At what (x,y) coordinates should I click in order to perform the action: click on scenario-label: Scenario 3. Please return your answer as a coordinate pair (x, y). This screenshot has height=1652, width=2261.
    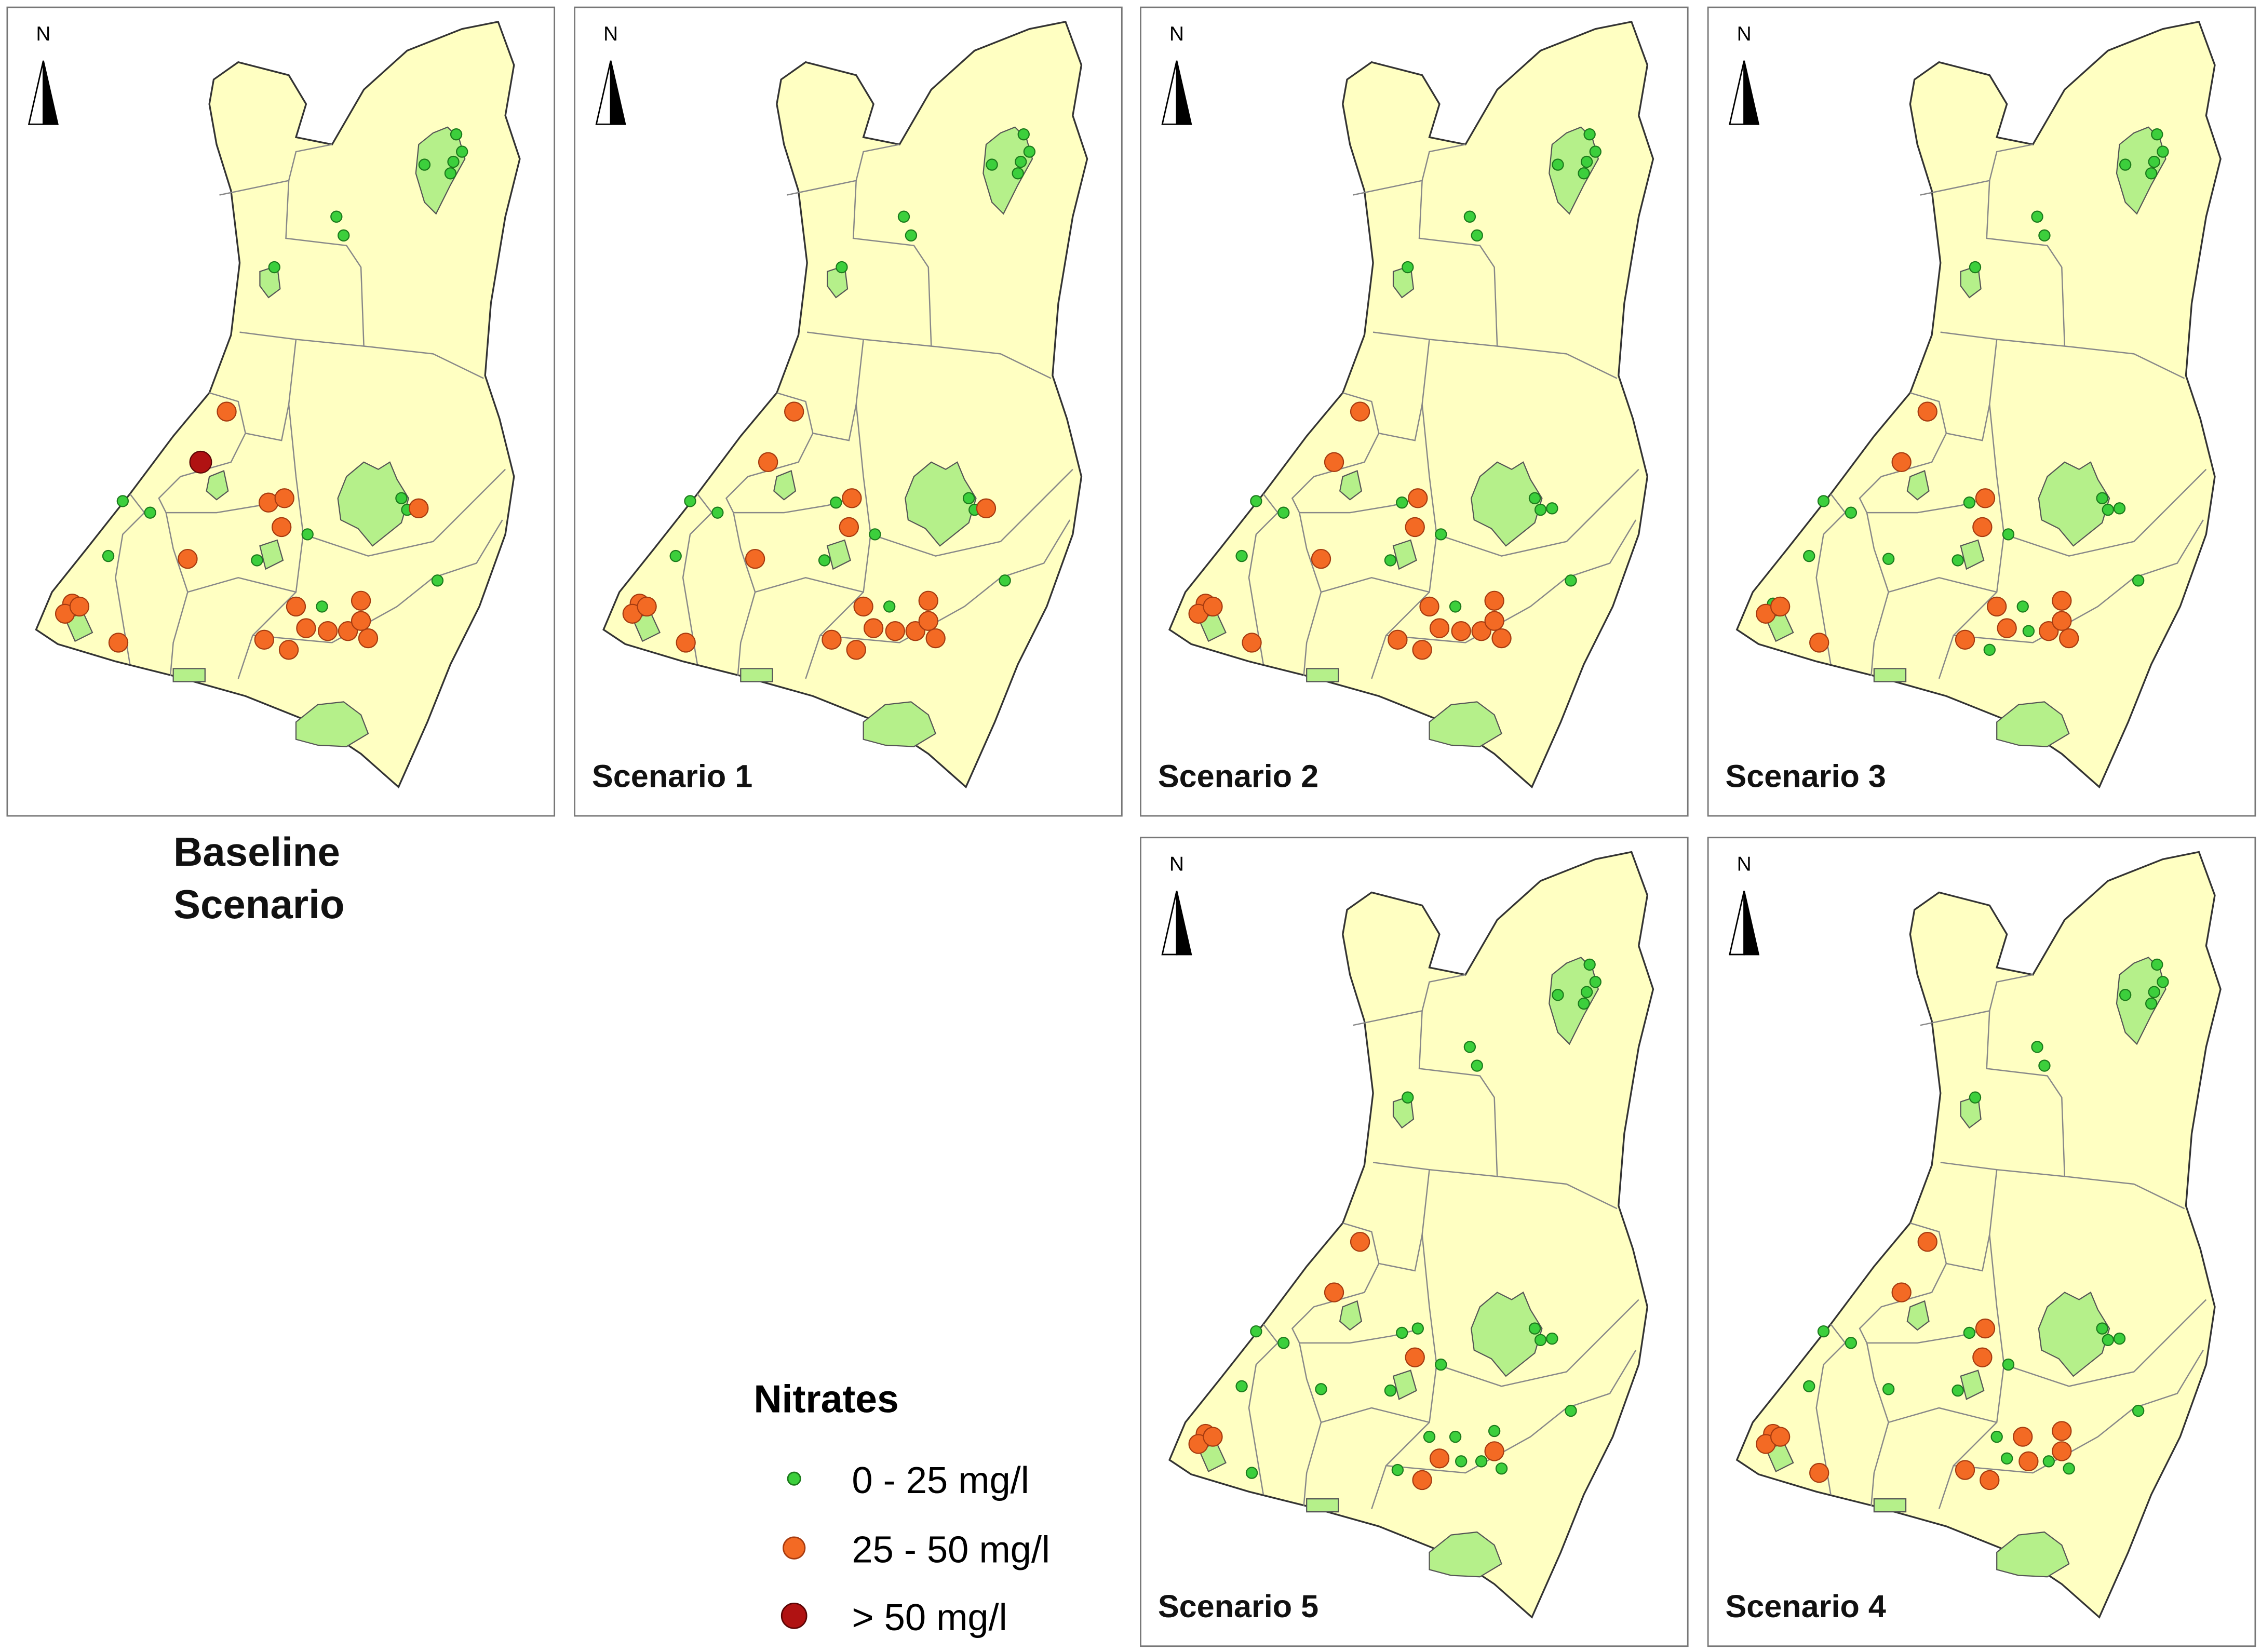
    Looking at the image, I should click on (1805, 776).